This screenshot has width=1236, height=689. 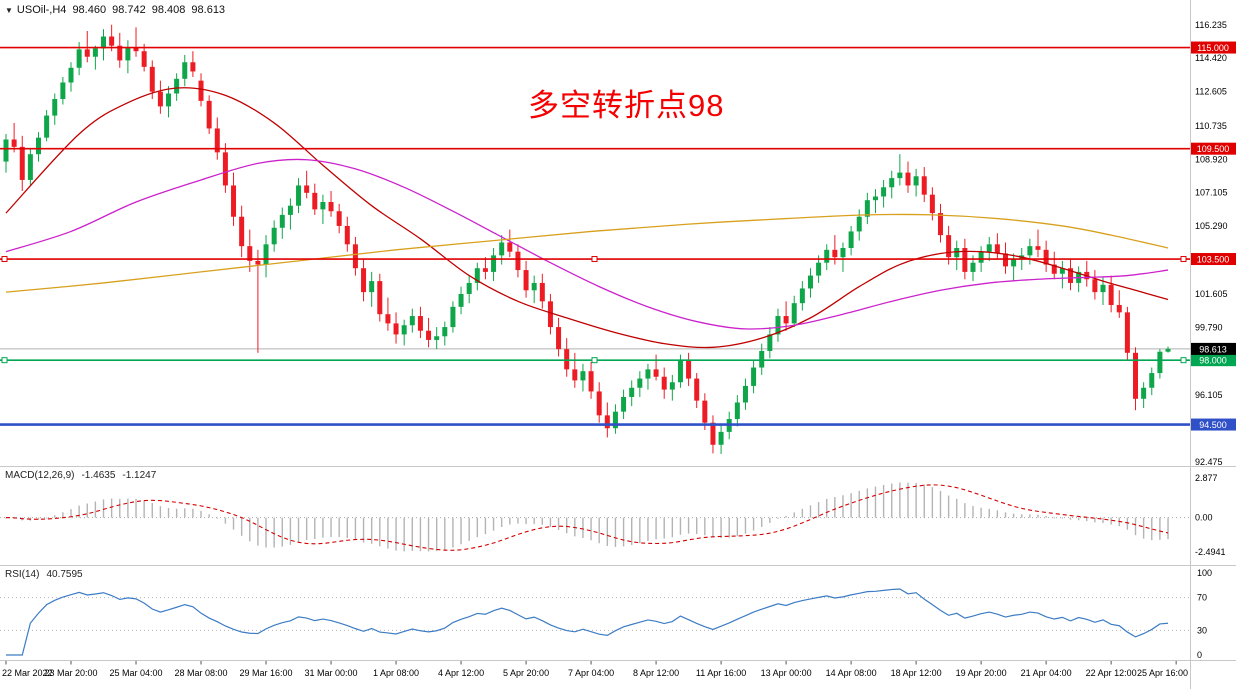 What do you see at coordinates (1211, 25) in the screenshot?
I see `svg-text: 116.235` at bounding box center [1211, 25].